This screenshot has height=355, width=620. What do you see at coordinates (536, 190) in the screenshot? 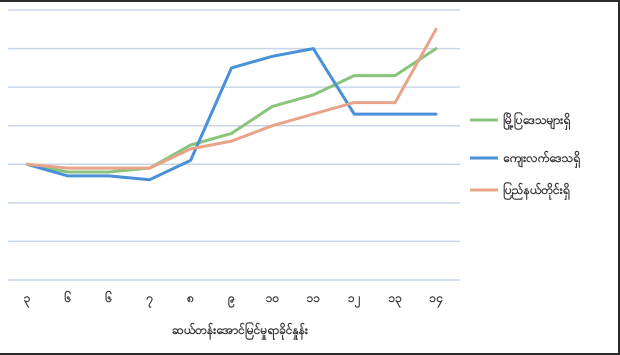
I see `legend-label-2: ပြည်နယ်တိုင်းရှိ` at bounding box center [536, 190].